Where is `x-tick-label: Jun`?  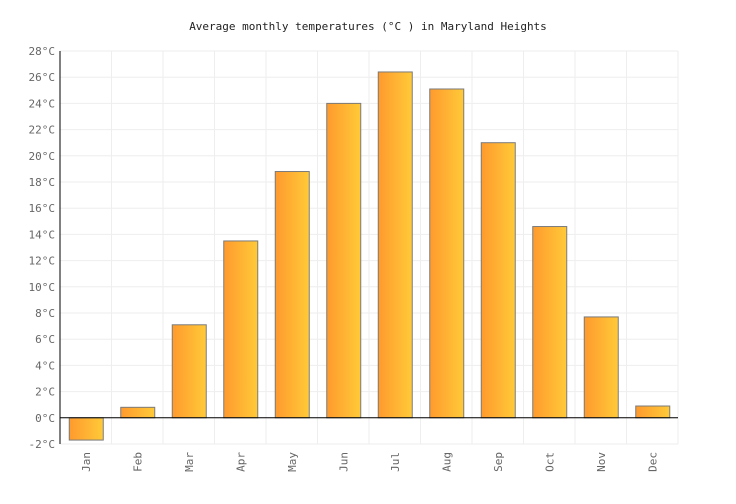 x-tick-label: Jun is located at coordinates (343, 462).